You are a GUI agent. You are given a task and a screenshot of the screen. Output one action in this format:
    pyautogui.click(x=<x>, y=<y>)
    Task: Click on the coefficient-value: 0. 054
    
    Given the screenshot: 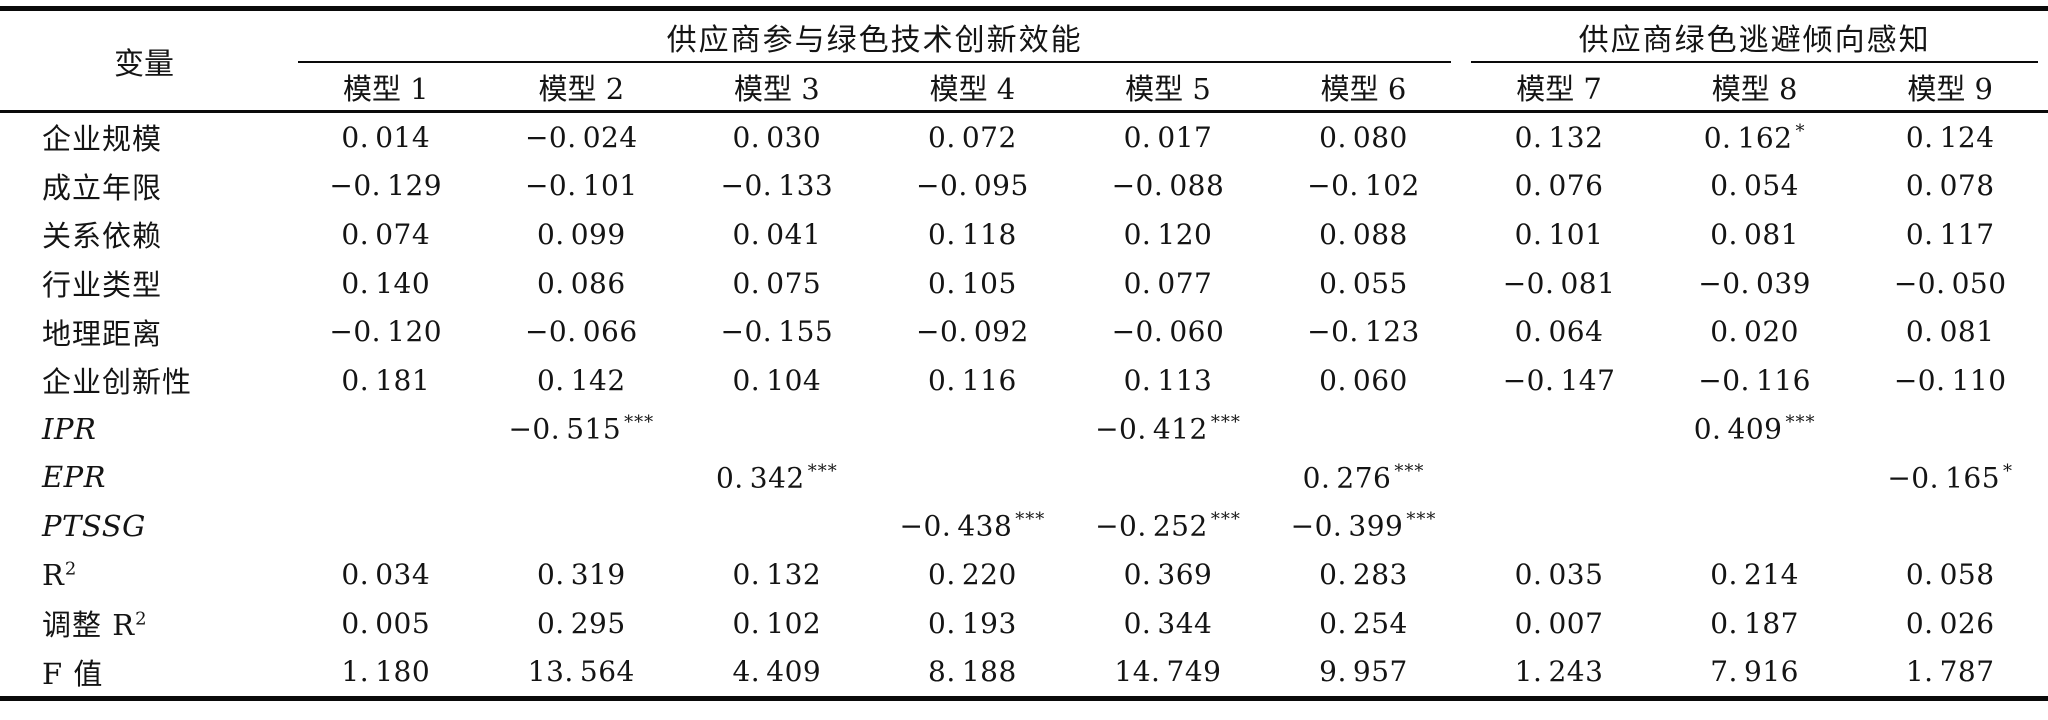 What is the action you would take?
    pyautogui.click(x=1754, y=186)
    